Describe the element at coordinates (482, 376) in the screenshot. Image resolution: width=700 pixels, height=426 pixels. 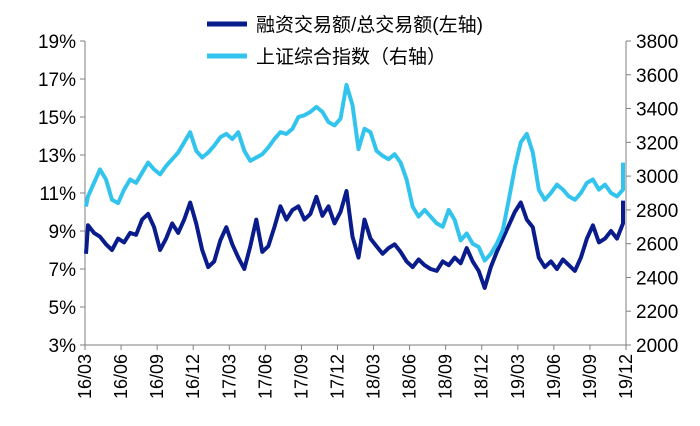
I see `x-axis-tick-label: 18/12` at that location.